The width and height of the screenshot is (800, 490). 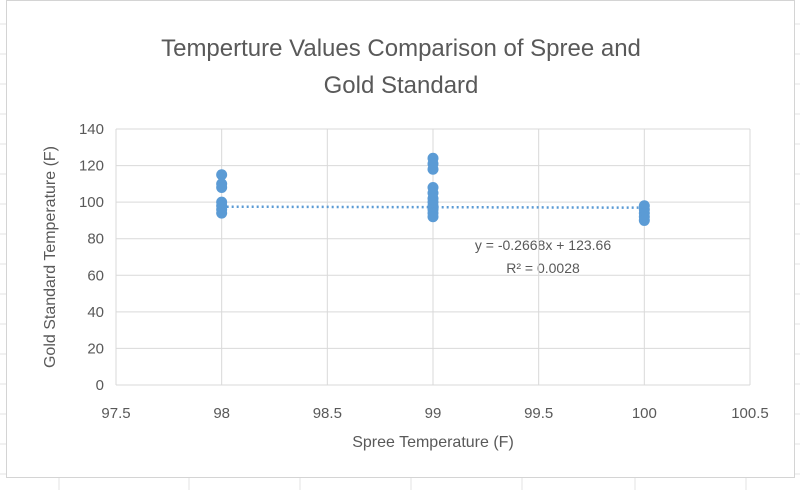 What do you see at coordinates (644, 413) in the screenshot?
I see `x-tick-label: 100` at bounding box center [644, 413].